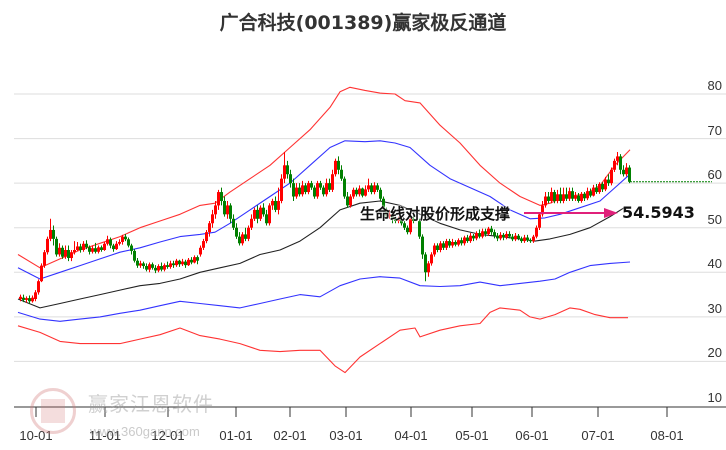 The image size is (726, 450). Describe the element at coordinates (346, 435) in the screenshot. I see `x-tick-label: 03-01` at that location.